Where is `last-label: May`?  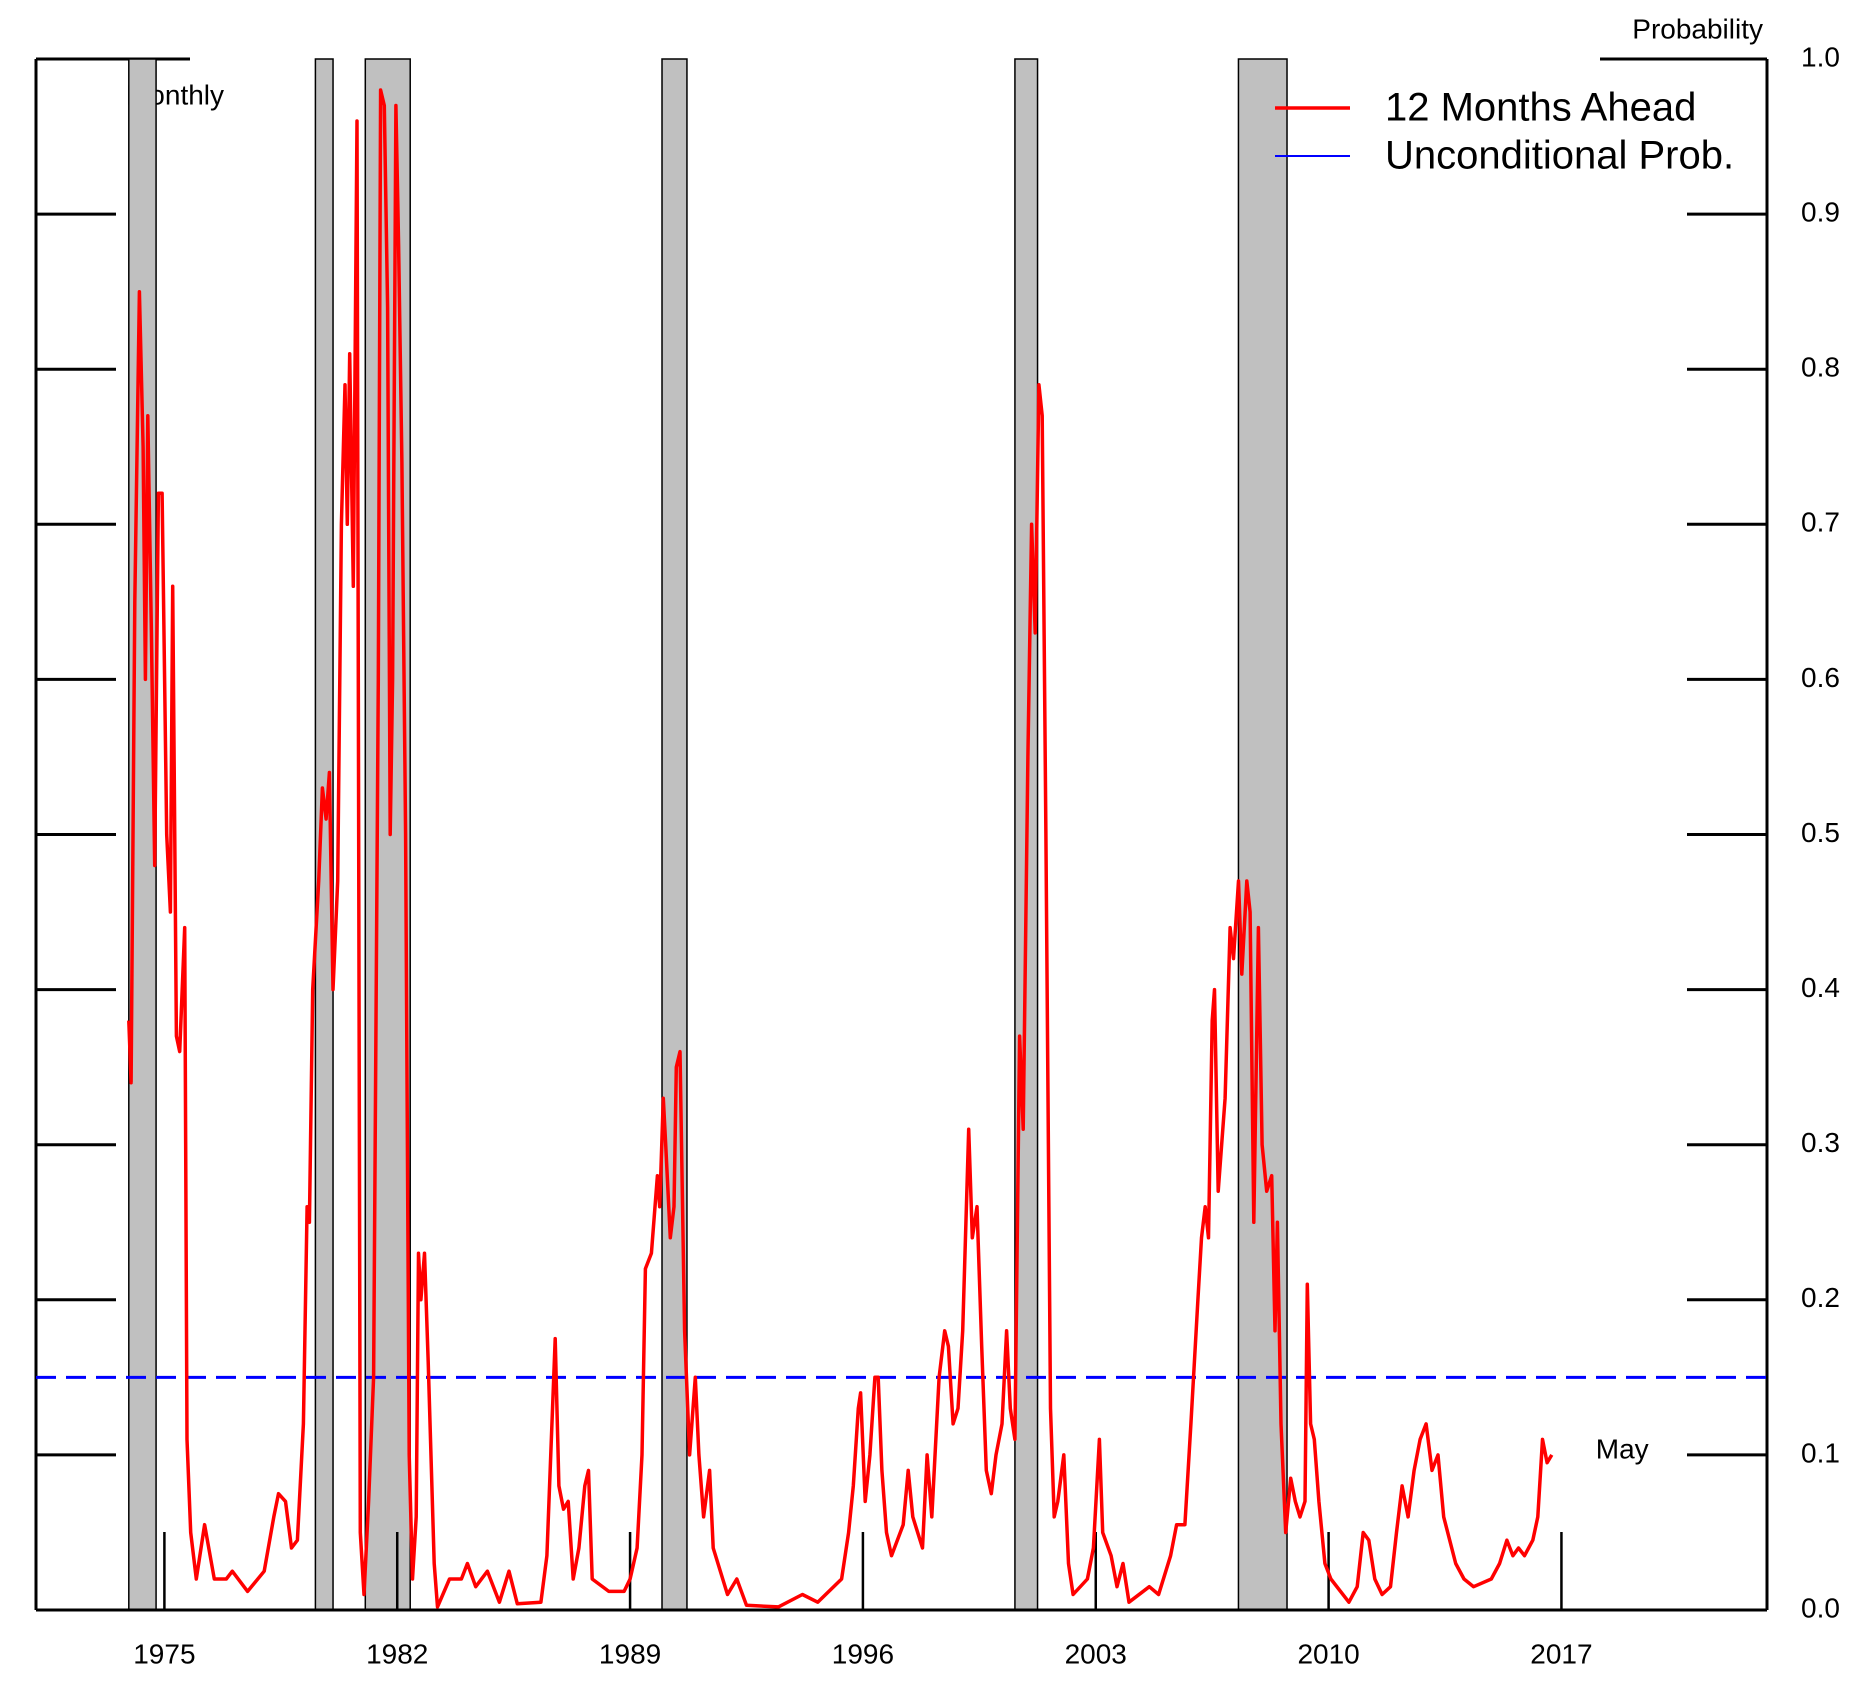
last-label: May is located at coordinates (1622, 1448).